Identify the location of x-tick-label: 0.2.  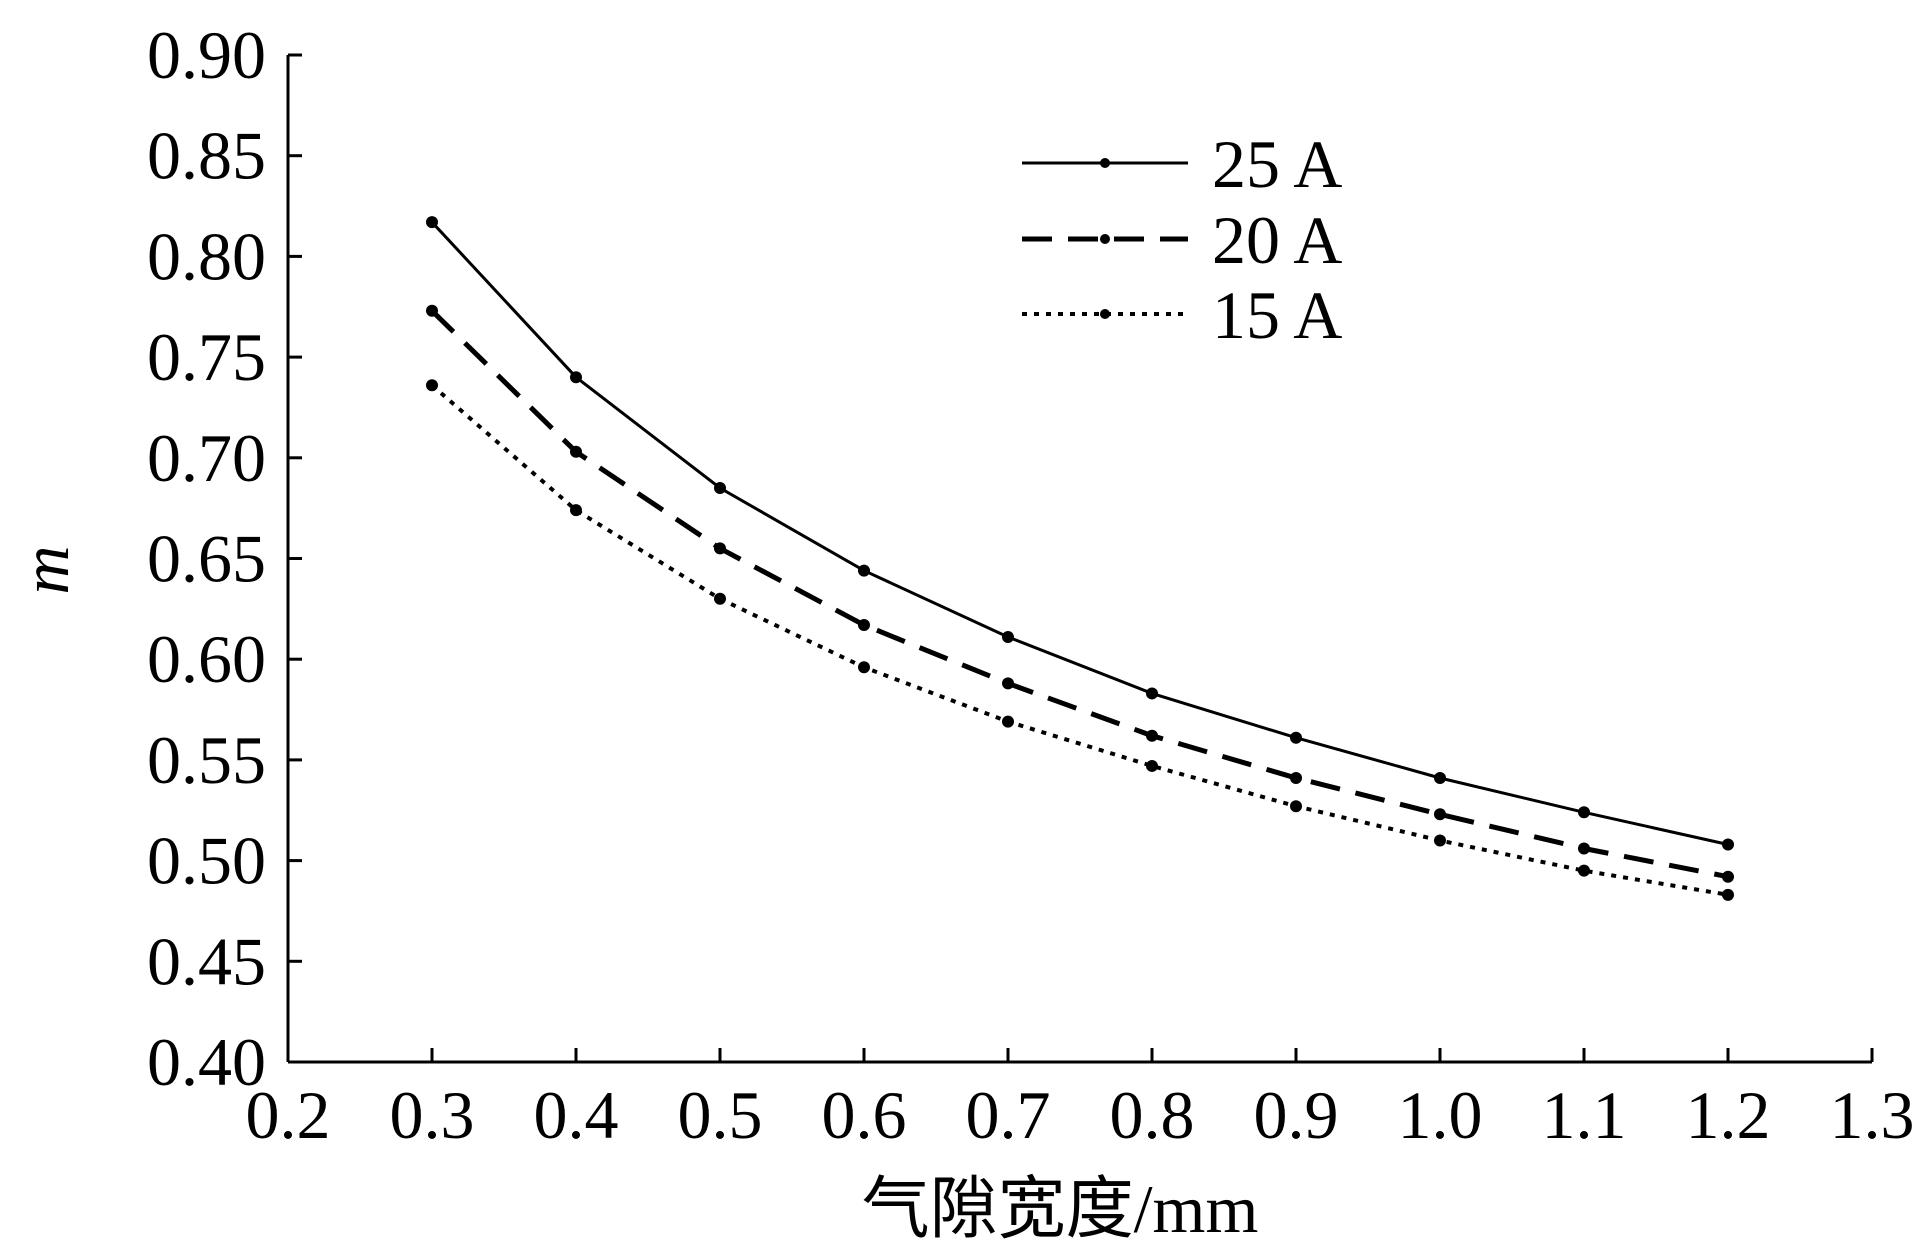
(288, 1115).